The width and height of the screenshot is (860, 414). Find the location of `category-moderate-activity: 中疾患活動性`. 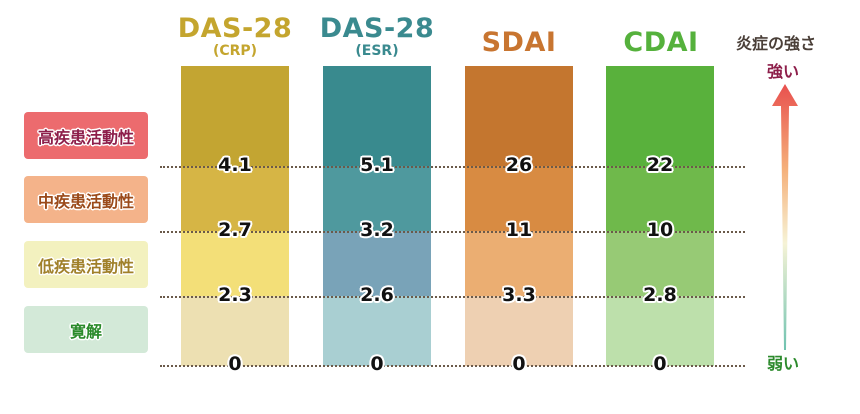

category-moderate-activity: 中疾患活動性 is located at coordinates (86, 199).